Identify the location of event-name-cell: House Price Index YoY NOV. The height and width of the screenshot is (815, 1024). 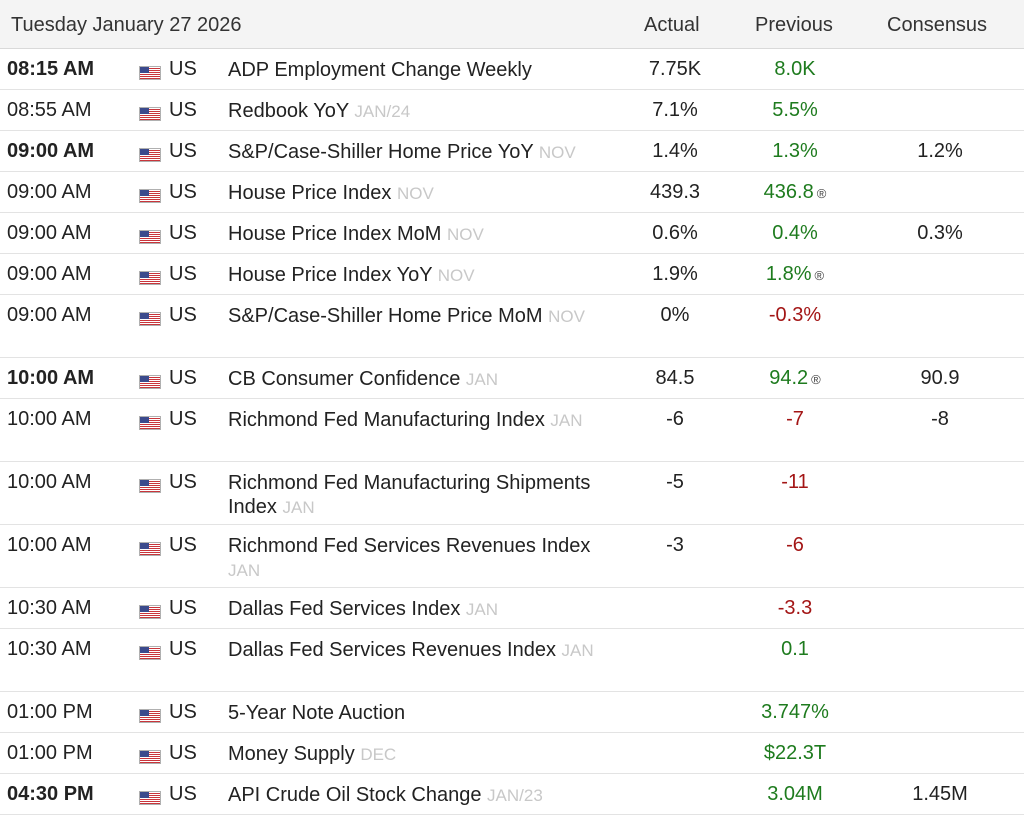
(413, 275).